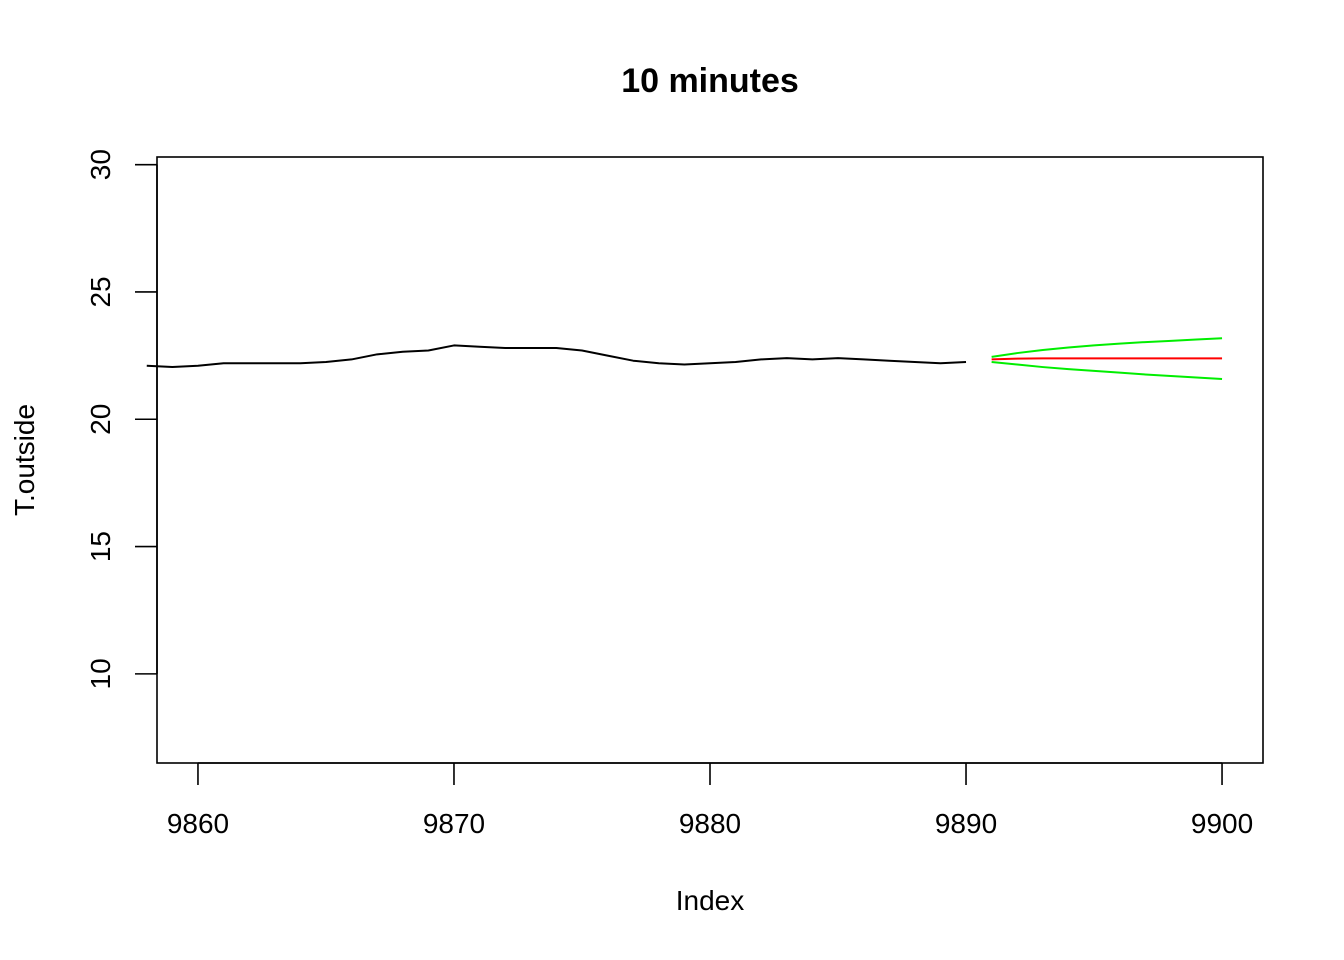  What do you see at coordinates (100, 673) in the screenshot?
I see `y-tick-label: 10` at bounding box center [100, 673].